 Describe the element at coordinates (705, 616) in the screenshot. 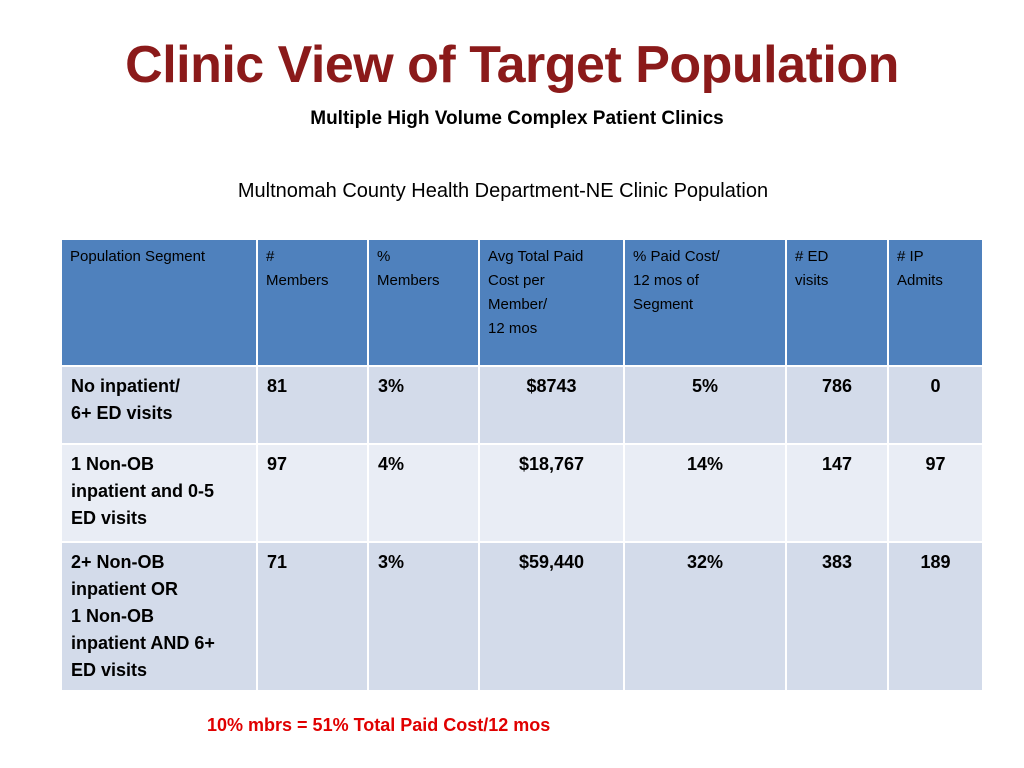

I see `cell-percent-paid-cost: 32%` at that location.